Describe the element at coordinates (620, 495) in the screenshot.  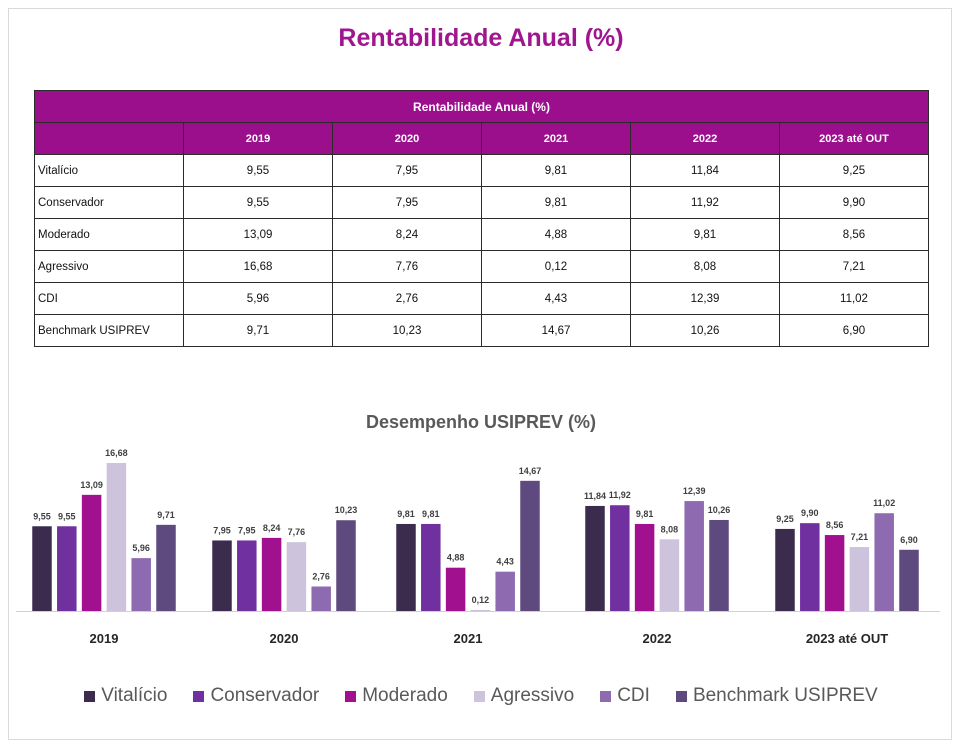
I see `bar-data-label: 11,92` at that location.